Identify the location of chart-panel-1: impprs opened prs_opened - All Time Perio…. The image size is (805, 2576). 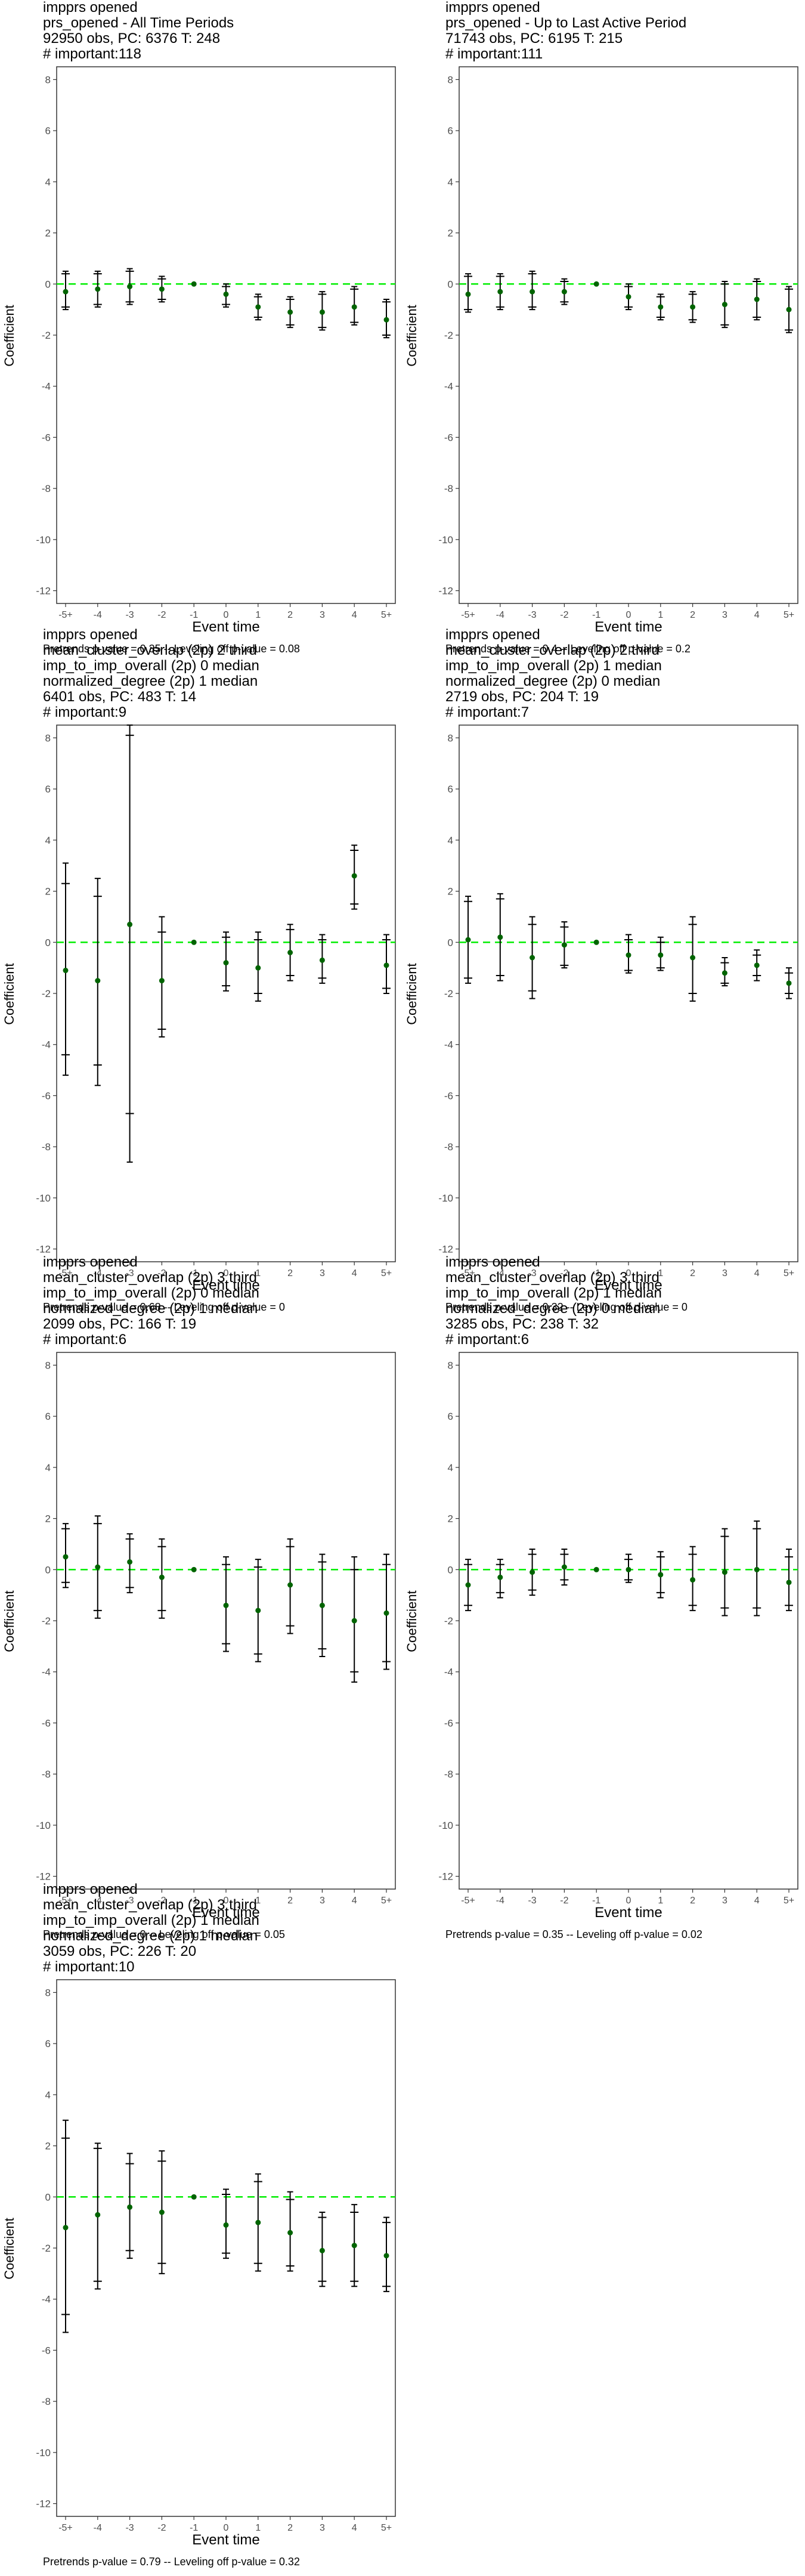
(201, 331).